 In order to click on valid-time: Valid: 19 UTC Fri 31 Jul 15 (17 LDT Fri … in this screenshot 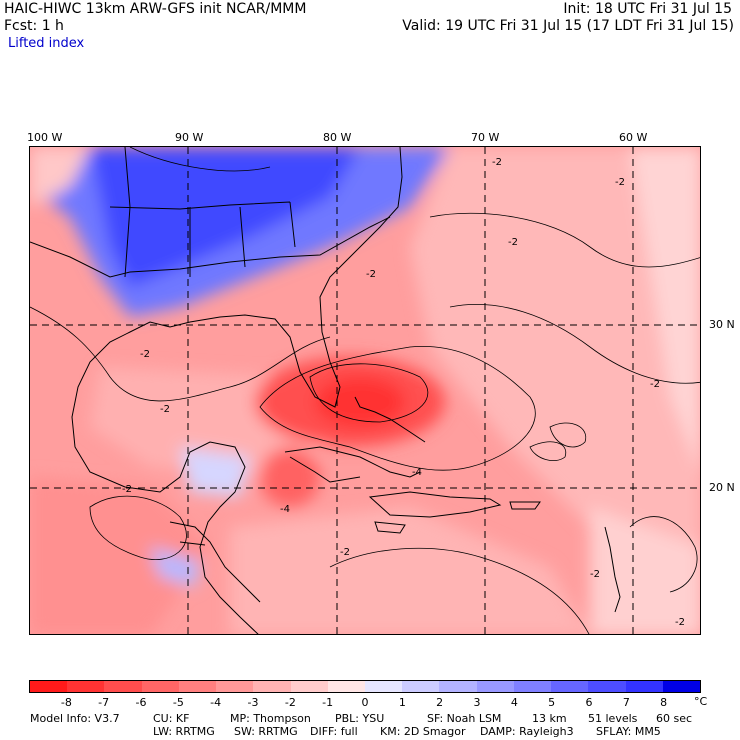, I will do `click(568, 26)`.